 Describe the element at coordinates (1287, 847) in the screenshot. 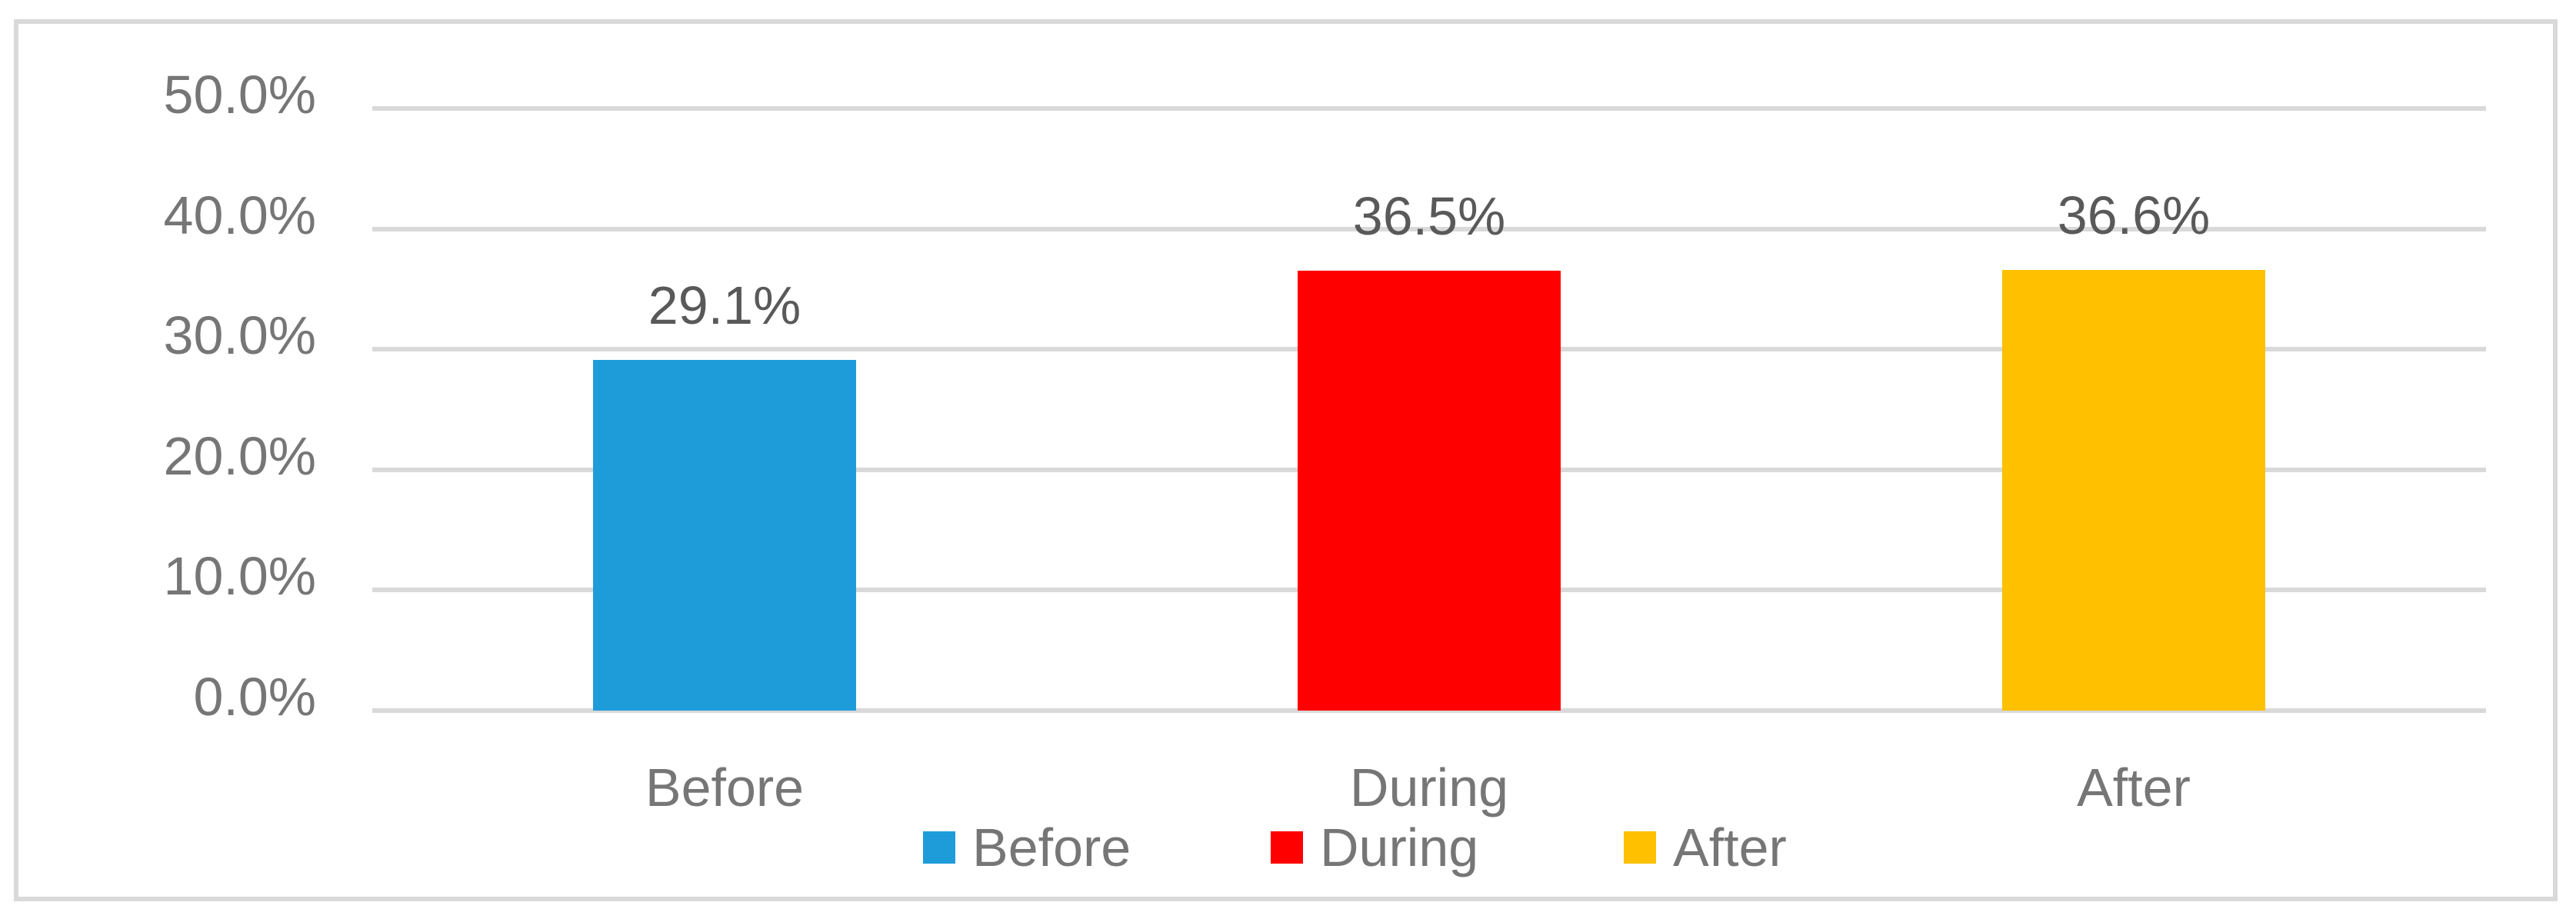

I see `legend-swatch-during` at that location.